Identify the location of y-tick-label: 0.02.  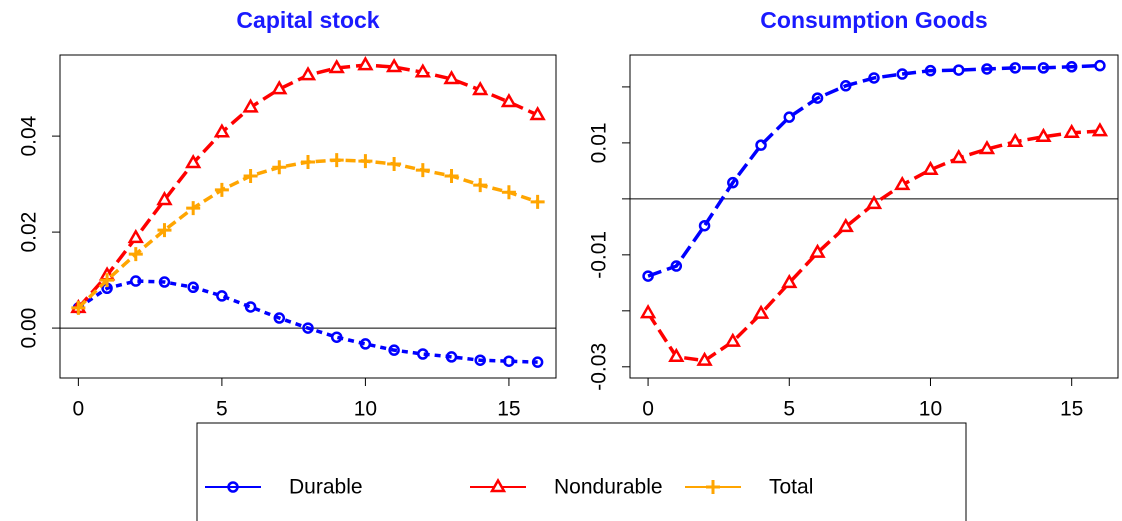
(29, 232).